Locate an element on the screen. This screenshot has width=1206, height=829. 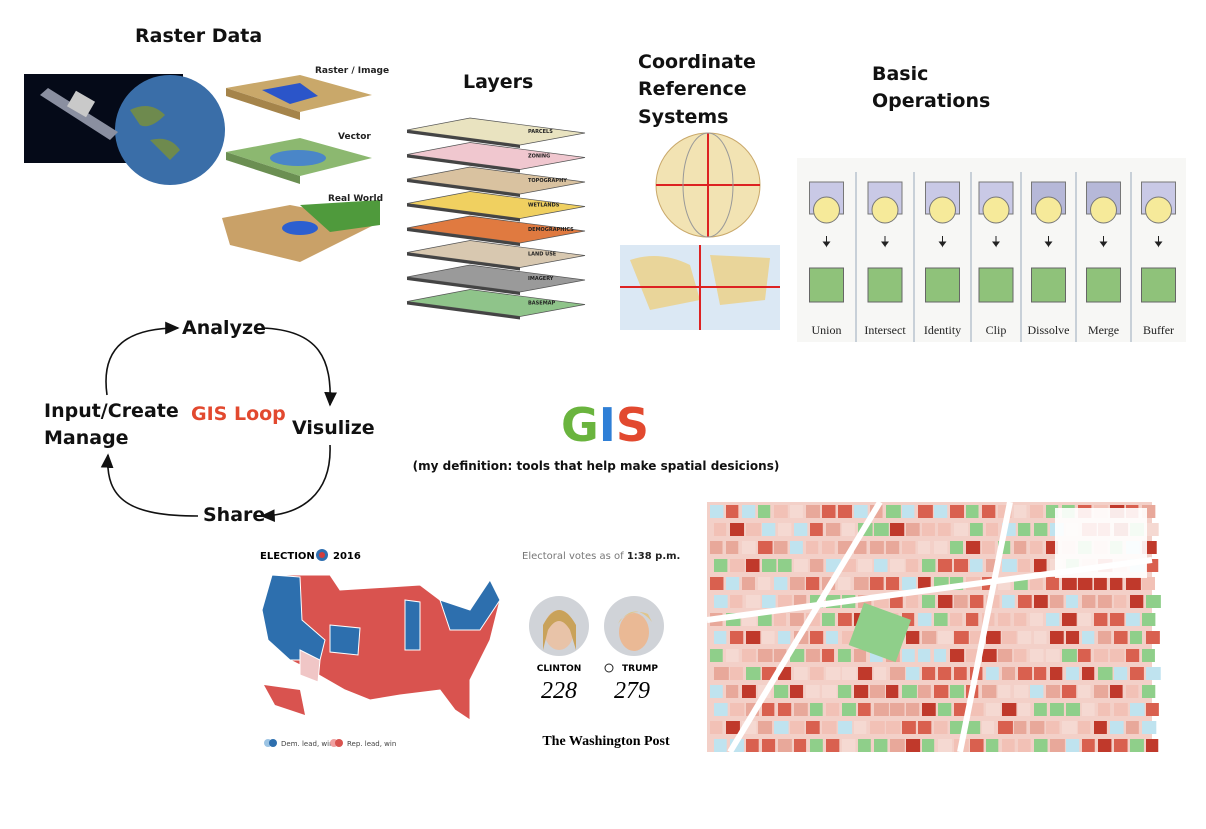
section-title: Systems is located at coordinates (683, 117).